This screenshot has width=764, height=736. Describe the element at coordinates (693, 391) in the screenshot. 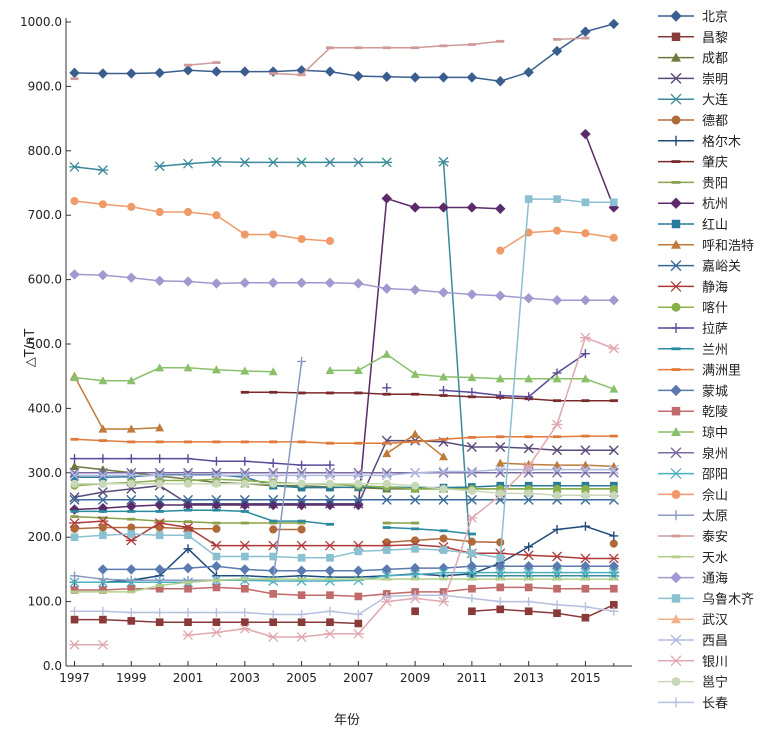

I see `legend-item: 蒙城` at that location.